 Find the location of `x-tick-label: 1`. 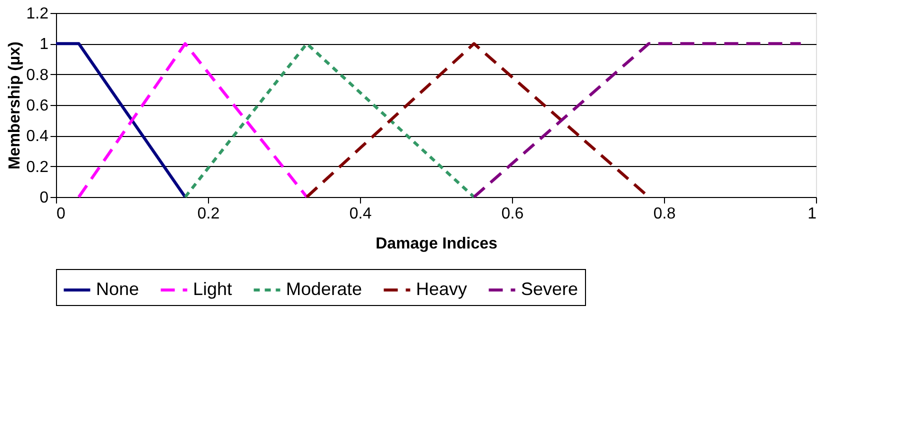

x-tick-label: 1 is located at coordinates (812, 214).